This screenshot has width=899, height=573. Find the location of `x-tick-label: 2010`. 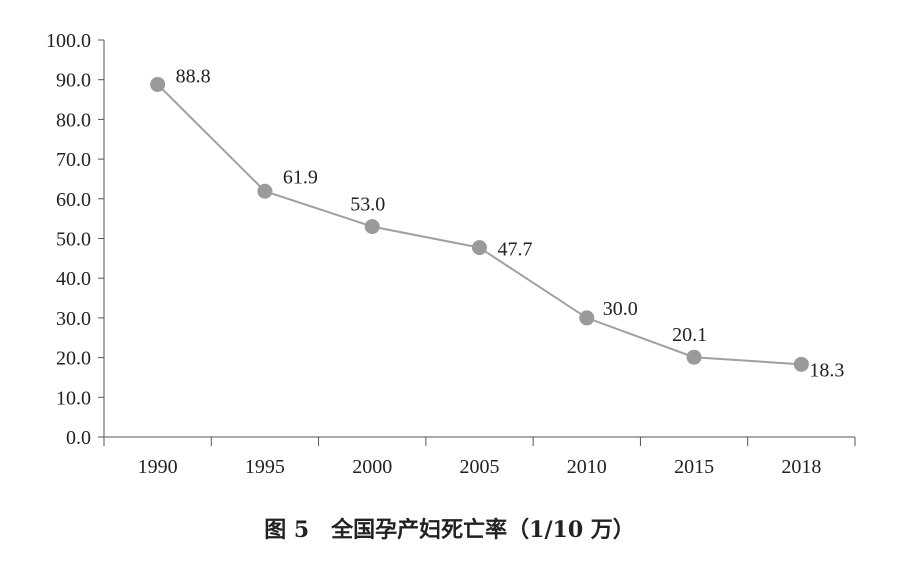

x-tick-label: 2010 is located at coordinates (587, 467).